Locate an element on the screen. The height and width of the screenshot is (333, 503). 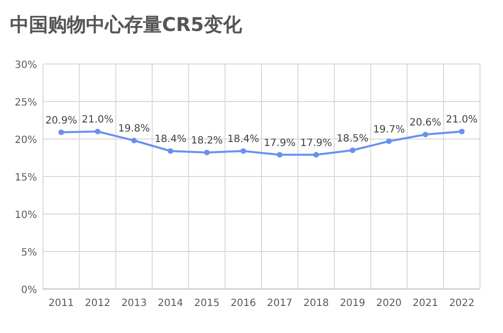
title: 中国购物中心存量CR5变化 is located at coordinates (126, 25).